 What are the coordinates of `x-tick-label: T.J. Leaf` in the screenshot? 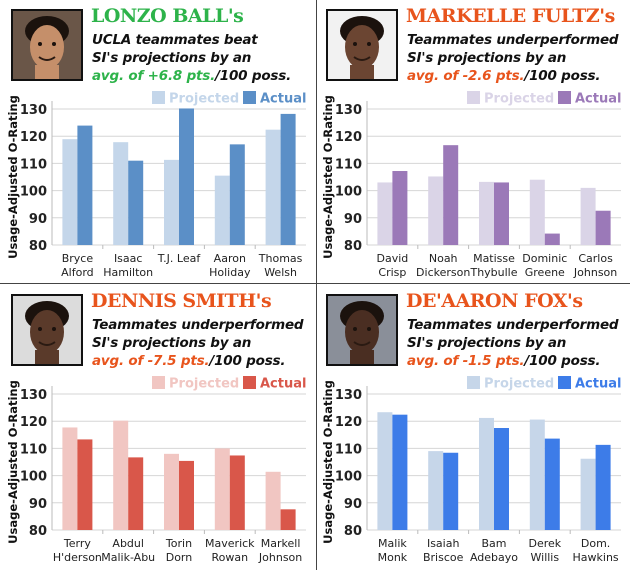 It's located at (179, 258).